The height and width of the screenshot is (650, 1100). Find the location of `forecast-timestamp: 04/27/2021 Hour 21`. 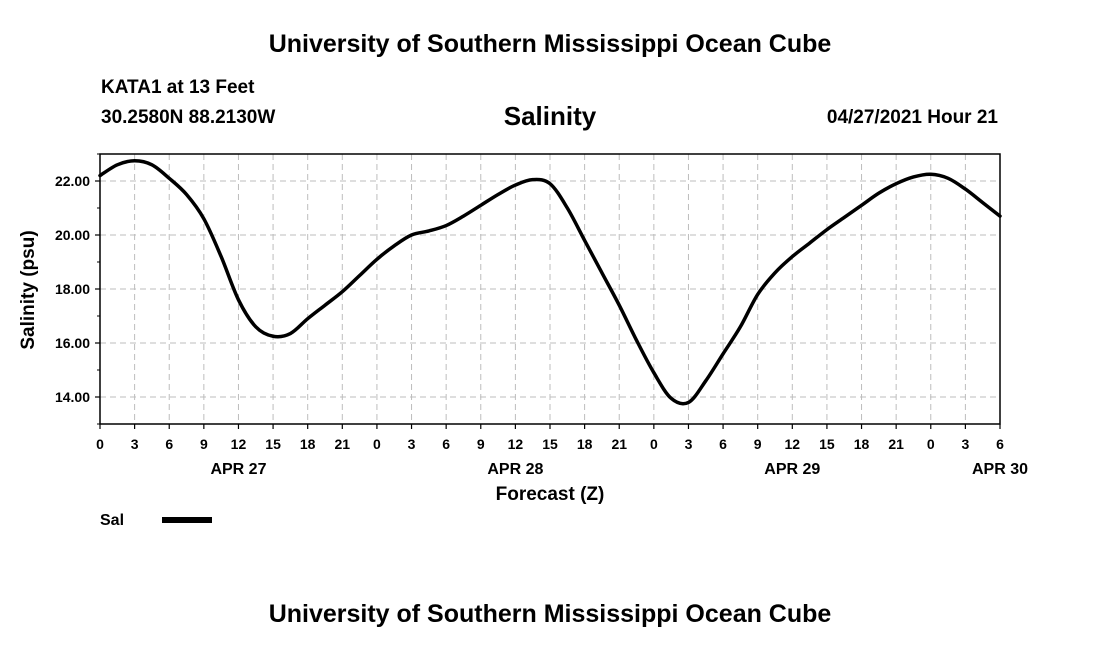

forecast-timestamp: 04/27/2021 Hour 21 is located at coordinates (912, 117).